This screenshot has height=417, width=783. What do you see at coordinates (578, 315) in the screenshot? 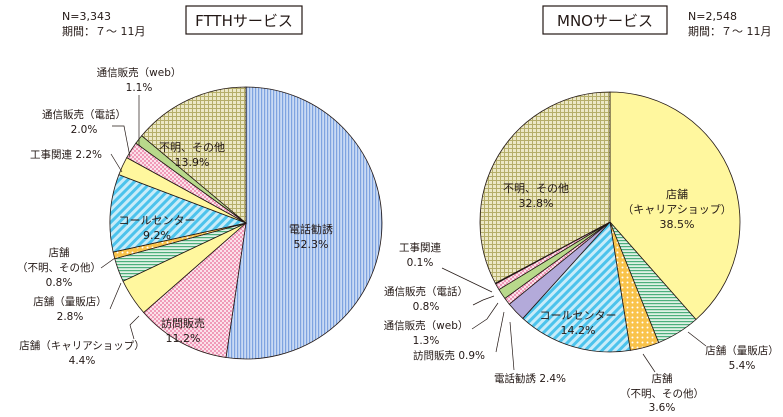
I see `mno-label-call-center: コールセンター` at bounding box center [578, 315].